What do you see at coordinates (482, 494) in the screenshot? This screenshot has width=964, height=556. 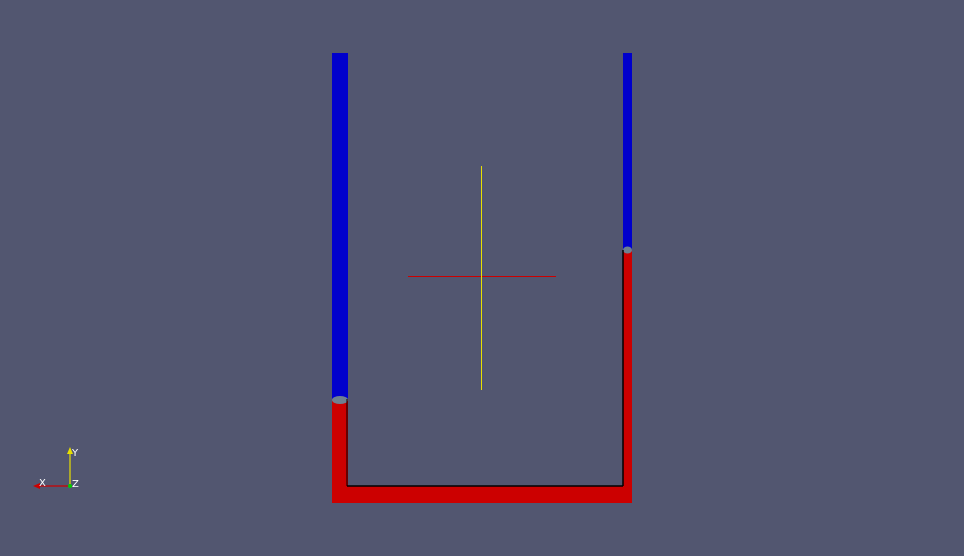 I see `bottom-leg-fluid` at bounding box center [482, 494].